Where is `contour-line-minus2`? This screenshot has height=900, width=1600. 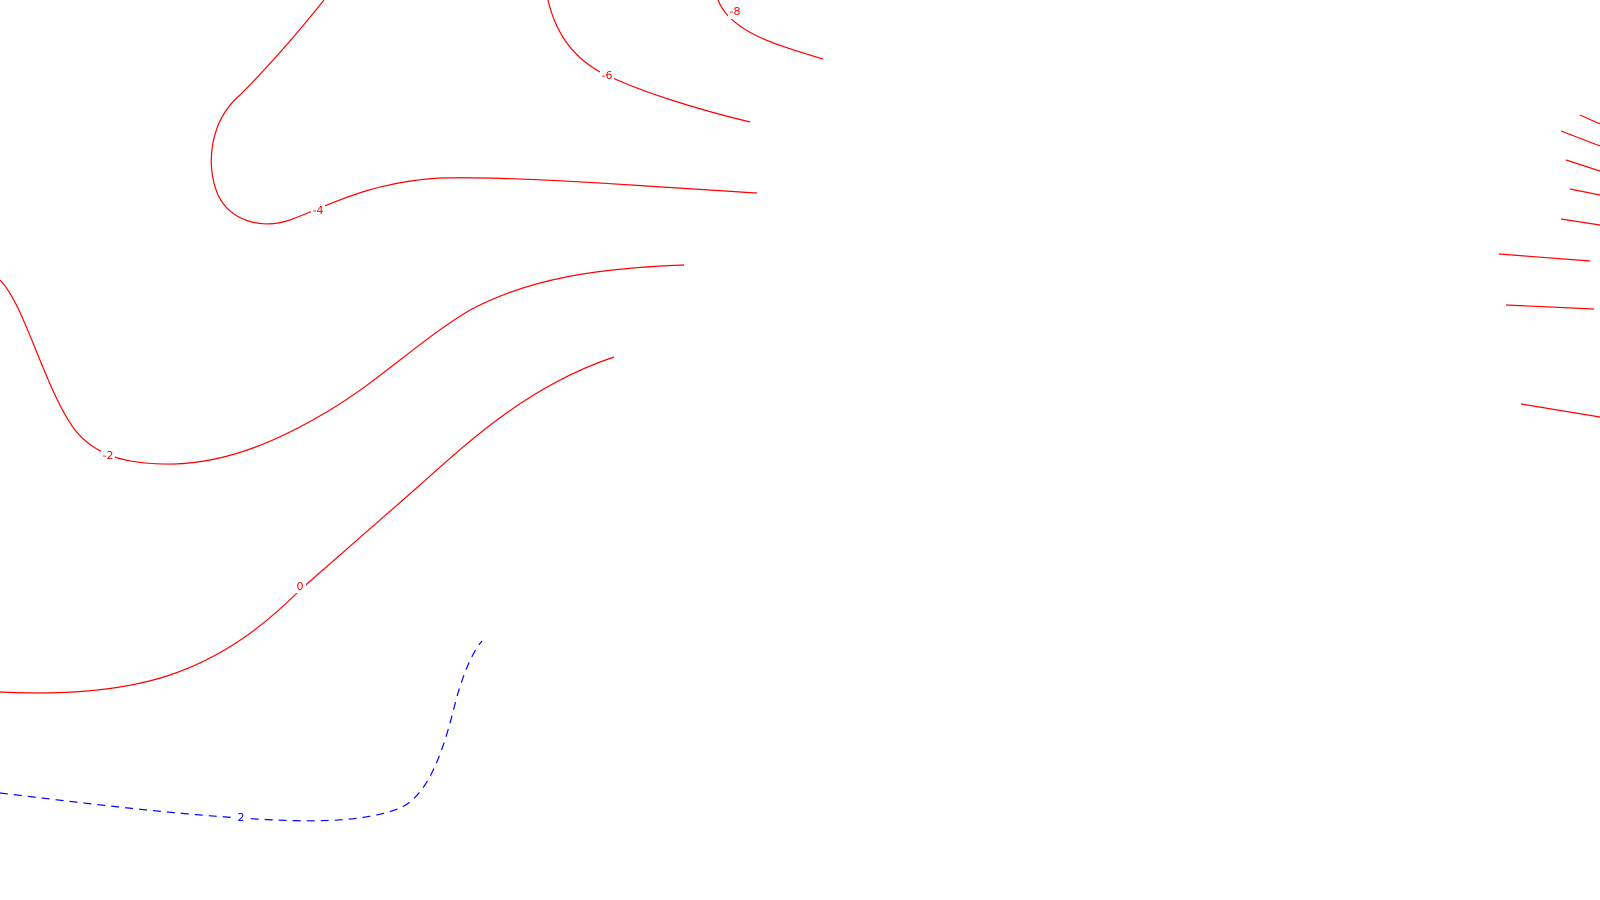
contour-line-minus2 is located at coordinates (342, 364).